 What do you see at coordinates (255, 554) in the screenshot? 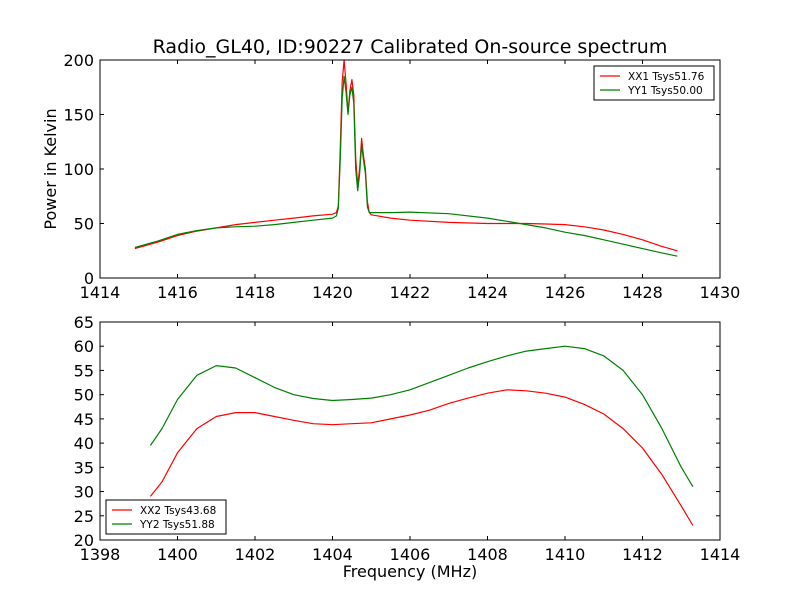
I see `x-tick-label: 1402` at bounding box center [255, 554].